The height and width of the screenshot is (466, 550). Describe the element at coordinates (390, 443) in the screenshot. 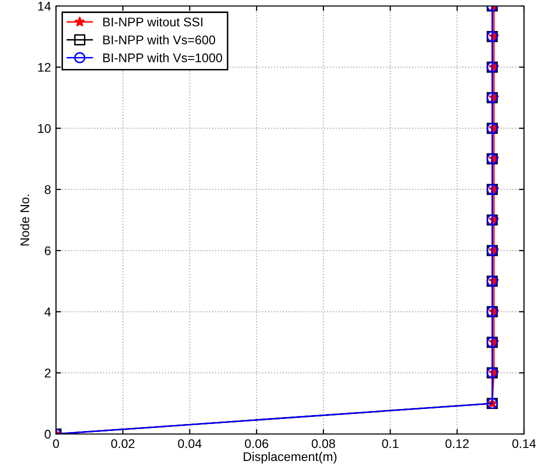

I see `x-tick-label: 0.1` at that location.